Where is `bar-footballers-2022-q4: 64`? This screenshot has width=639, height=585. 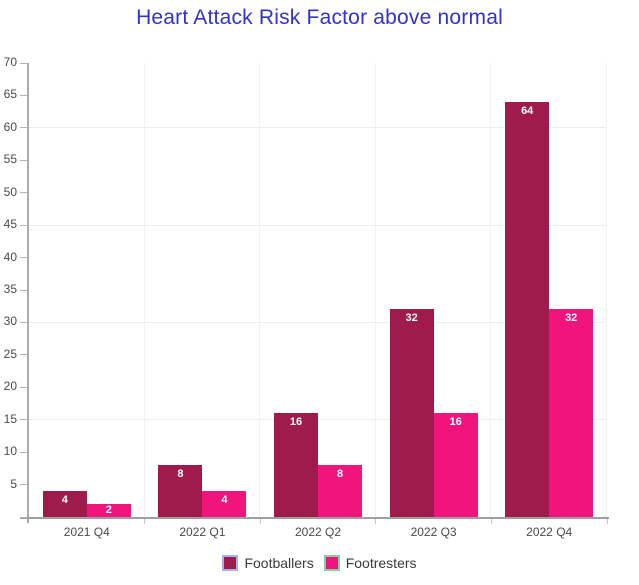 bar-footballers-2022-q4: 64 is located at coordinates (527, 309).